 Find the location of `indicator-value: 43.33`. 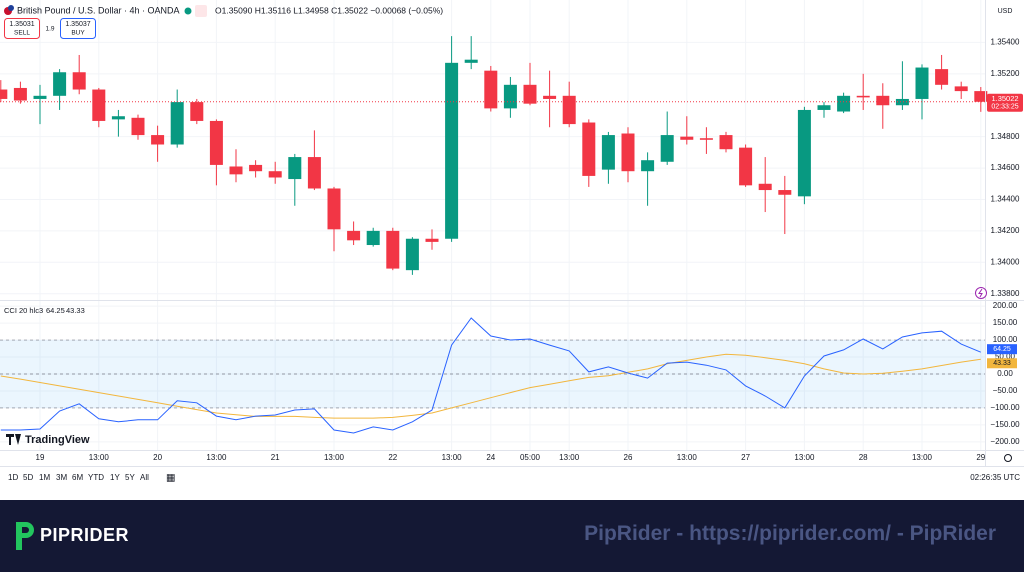

indicator-value: 43.33 is located at coordinates (75, 310).